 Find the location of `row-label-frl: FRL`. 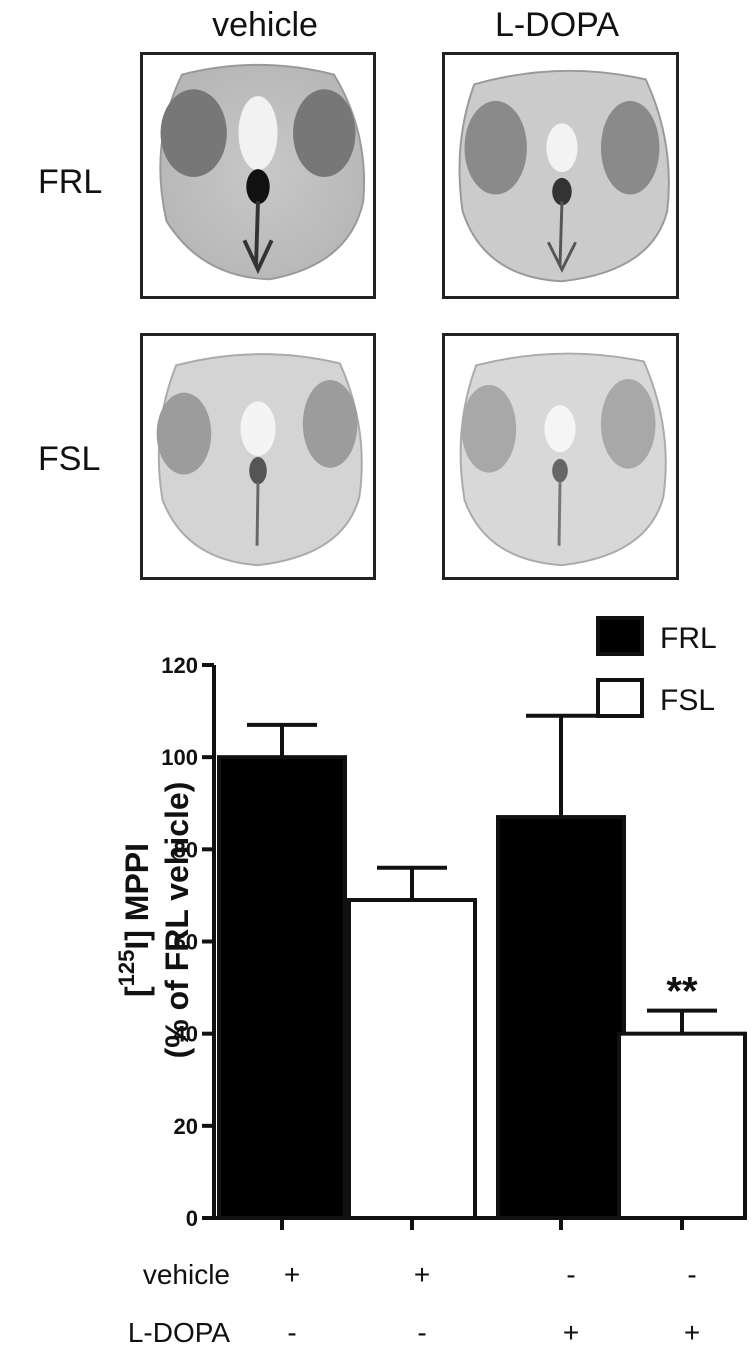

row-label-frl: FRL is located at coordinates (70, 182).